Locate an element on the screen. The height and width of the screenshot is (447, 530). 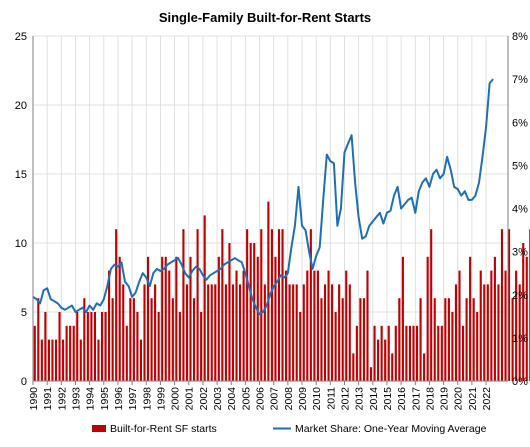
x-tick-label: 2001 is located at coordinates (190, 399).